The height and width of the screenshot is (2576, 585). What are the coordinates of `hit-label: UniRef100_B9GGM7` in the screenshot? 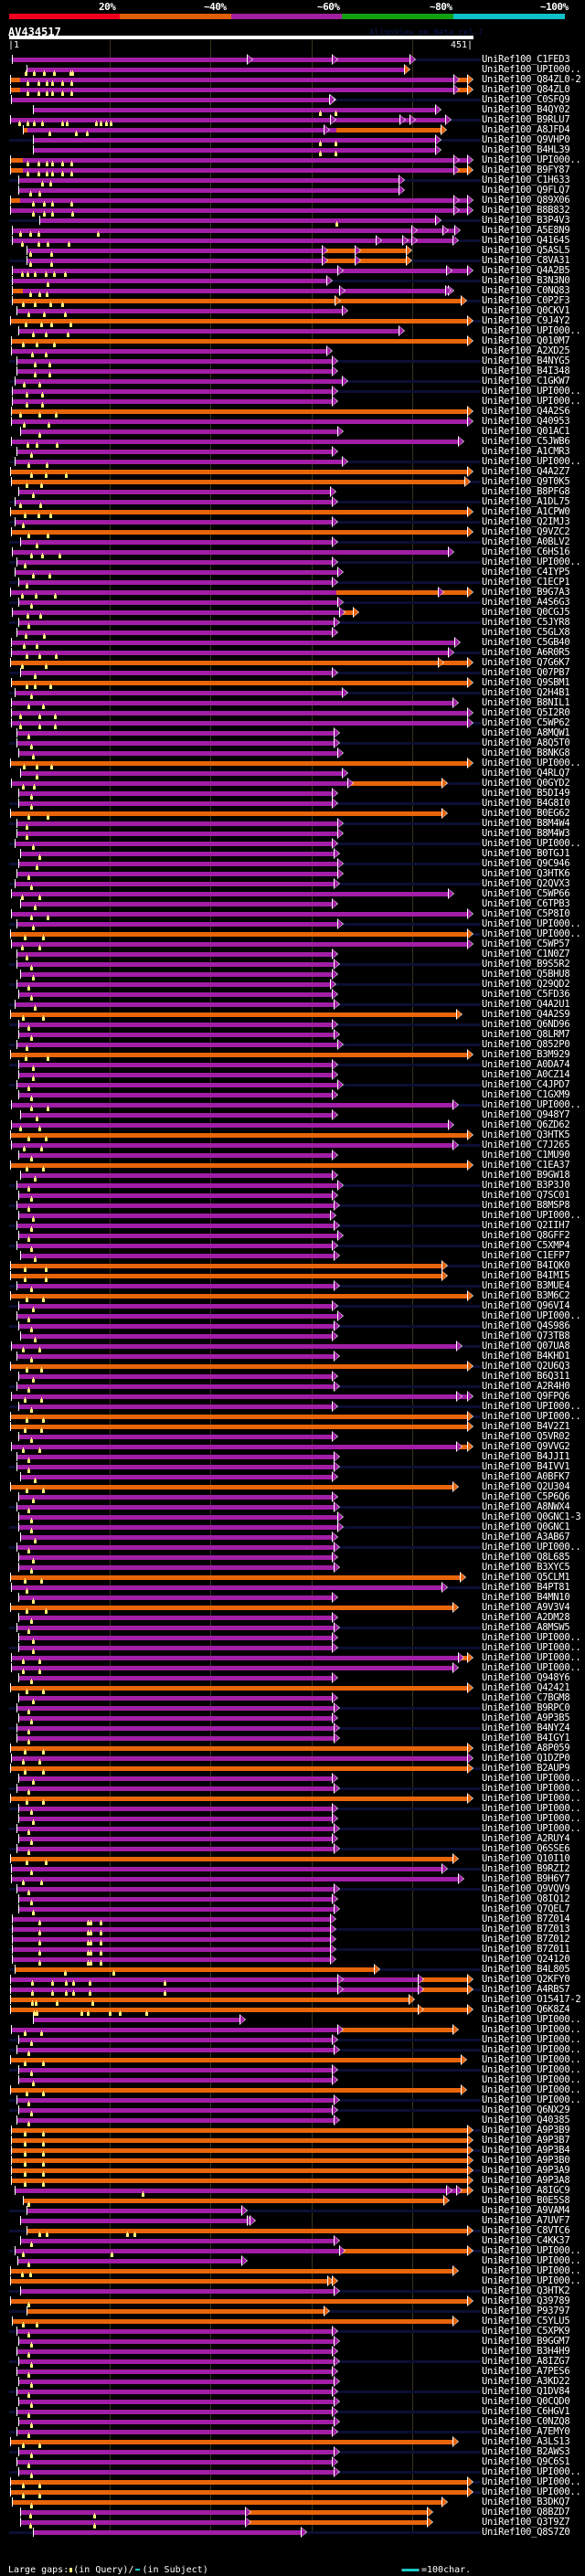 It's located at (526, 2341).